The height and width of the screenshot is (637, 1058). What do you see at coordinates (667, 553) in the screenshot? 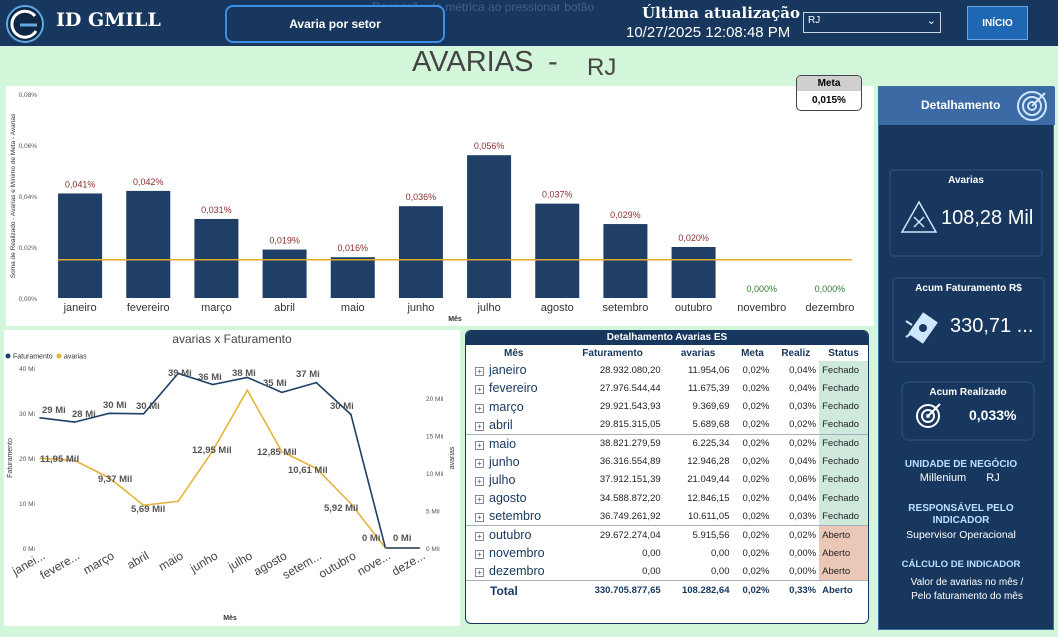
I see `table-row: + novembro 0,00 0,00 0,02% 0,00% Aberto` at bounding box center [667, 553].